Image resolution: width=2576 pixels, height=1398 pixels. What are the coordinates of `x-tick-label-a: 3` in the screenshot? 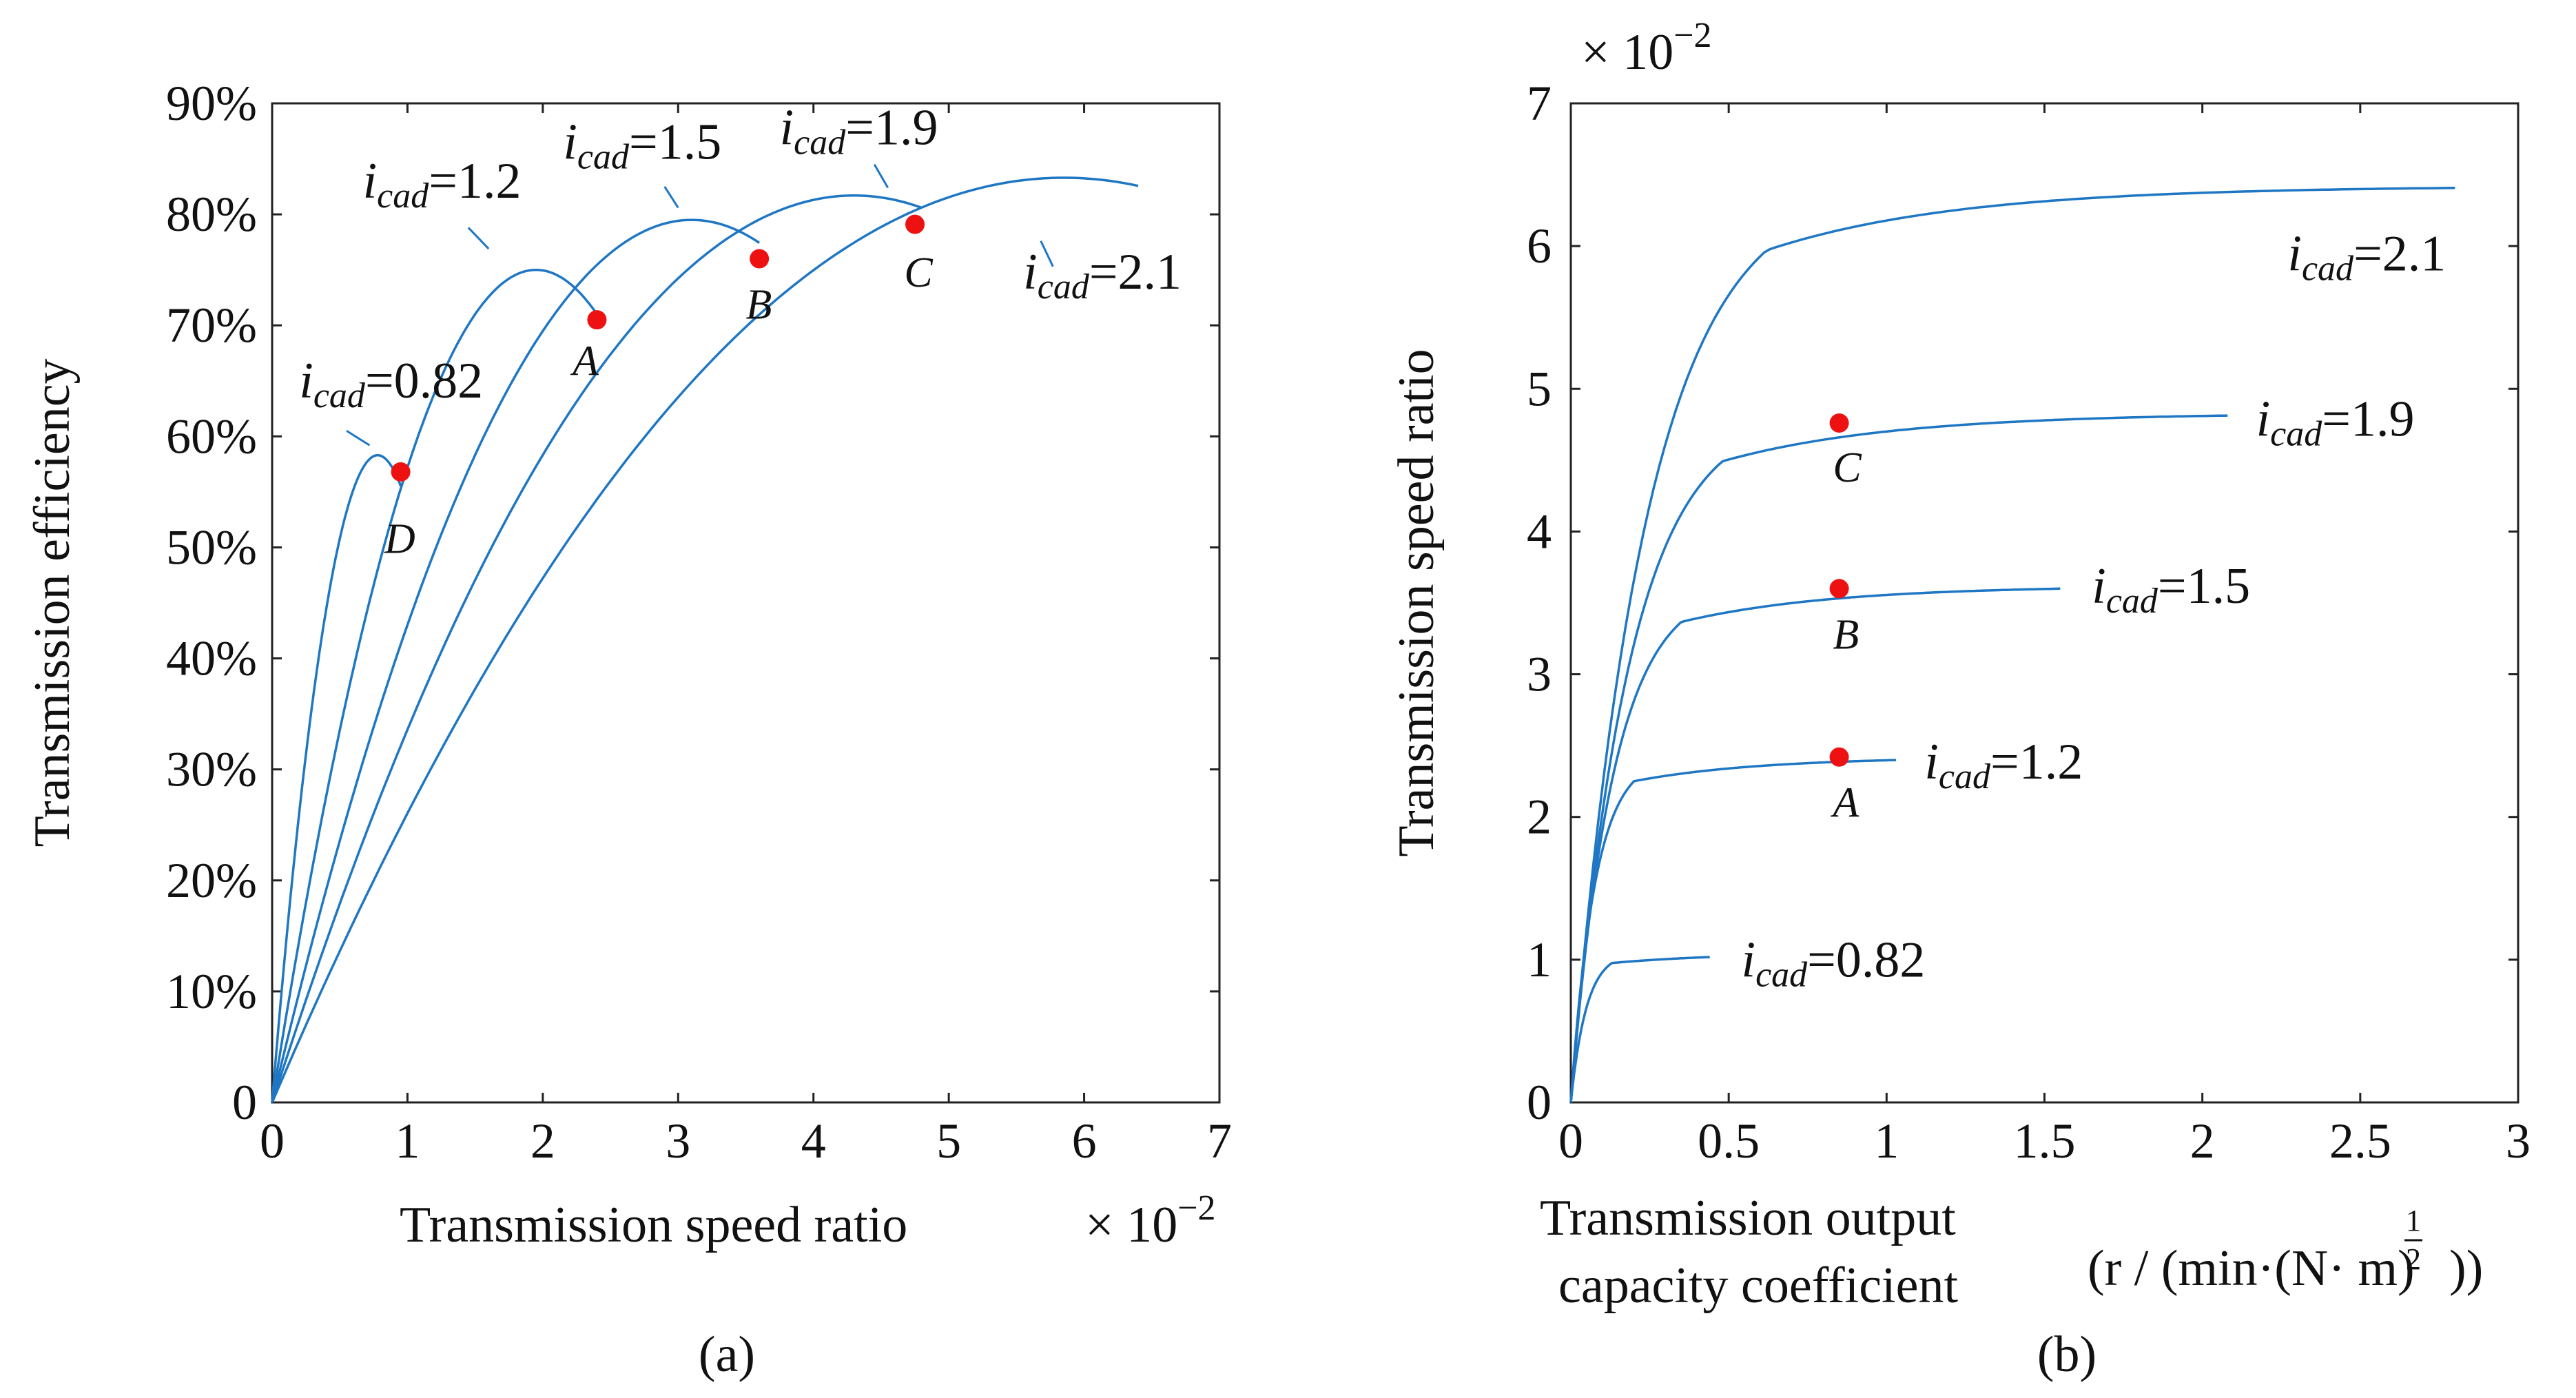 It's located at (678, 1141).